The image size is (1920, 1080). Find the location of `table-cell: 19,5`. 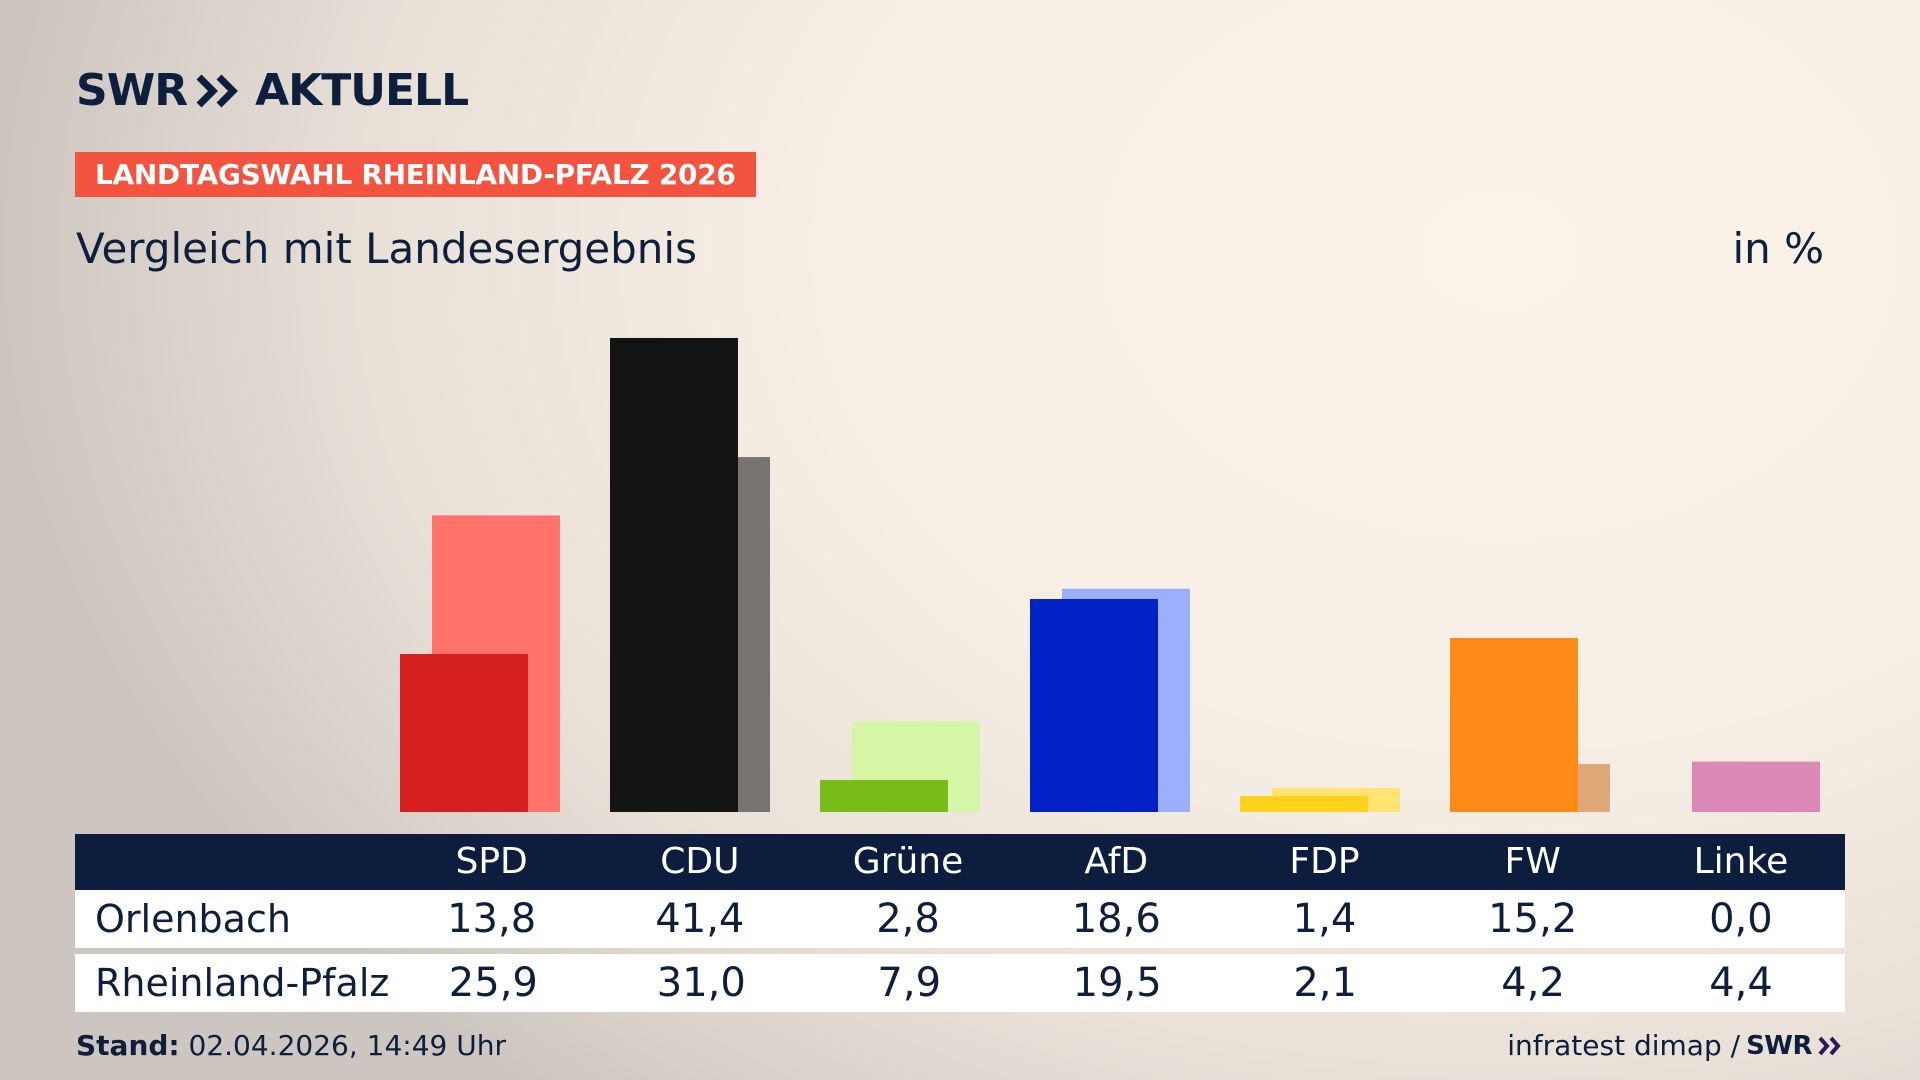

table-cell: 19,5 is located at coordinates (1117, 983).